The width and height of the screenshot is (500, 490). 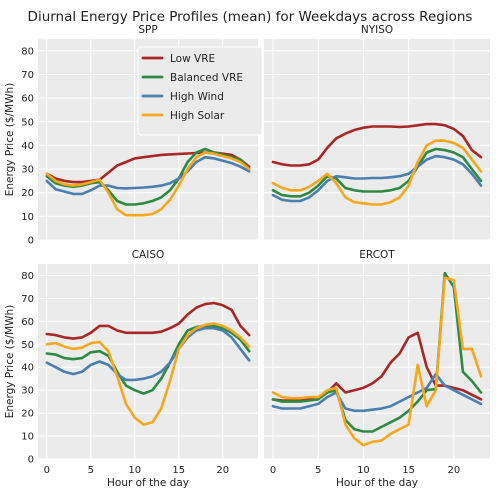 What do you see at coordinates (147, 30) in the screenshot?
I see `panel-title: SPP` at bounding box center [147, 30].